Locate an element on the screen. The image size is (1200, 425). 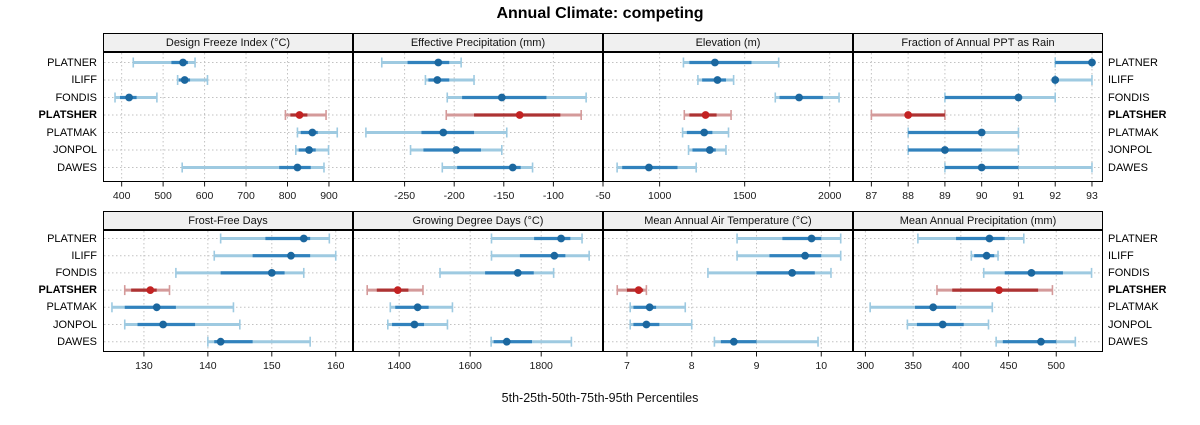
panel-plot-svg: 130 140 150 160 is located at coordinates (228, 301).